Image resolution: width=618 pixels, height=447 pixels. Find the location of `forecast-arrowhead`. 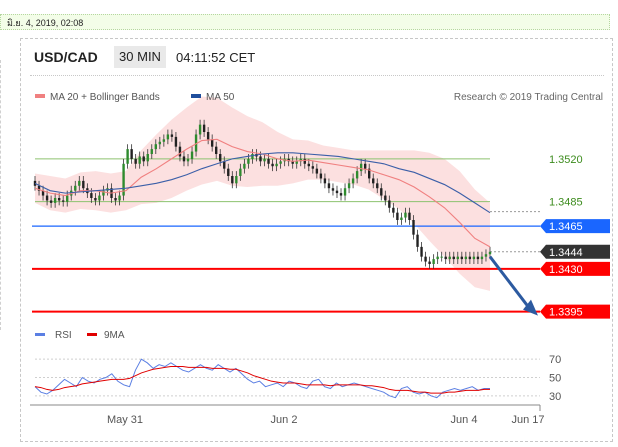

forecast-arrowhead is located at coordinates (530, 307).